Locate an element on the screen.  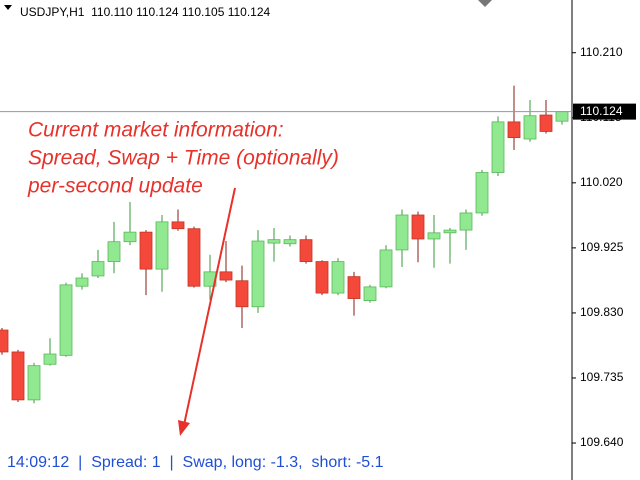
y-tick-label: 109.925 is located at coordinates (602, 247).